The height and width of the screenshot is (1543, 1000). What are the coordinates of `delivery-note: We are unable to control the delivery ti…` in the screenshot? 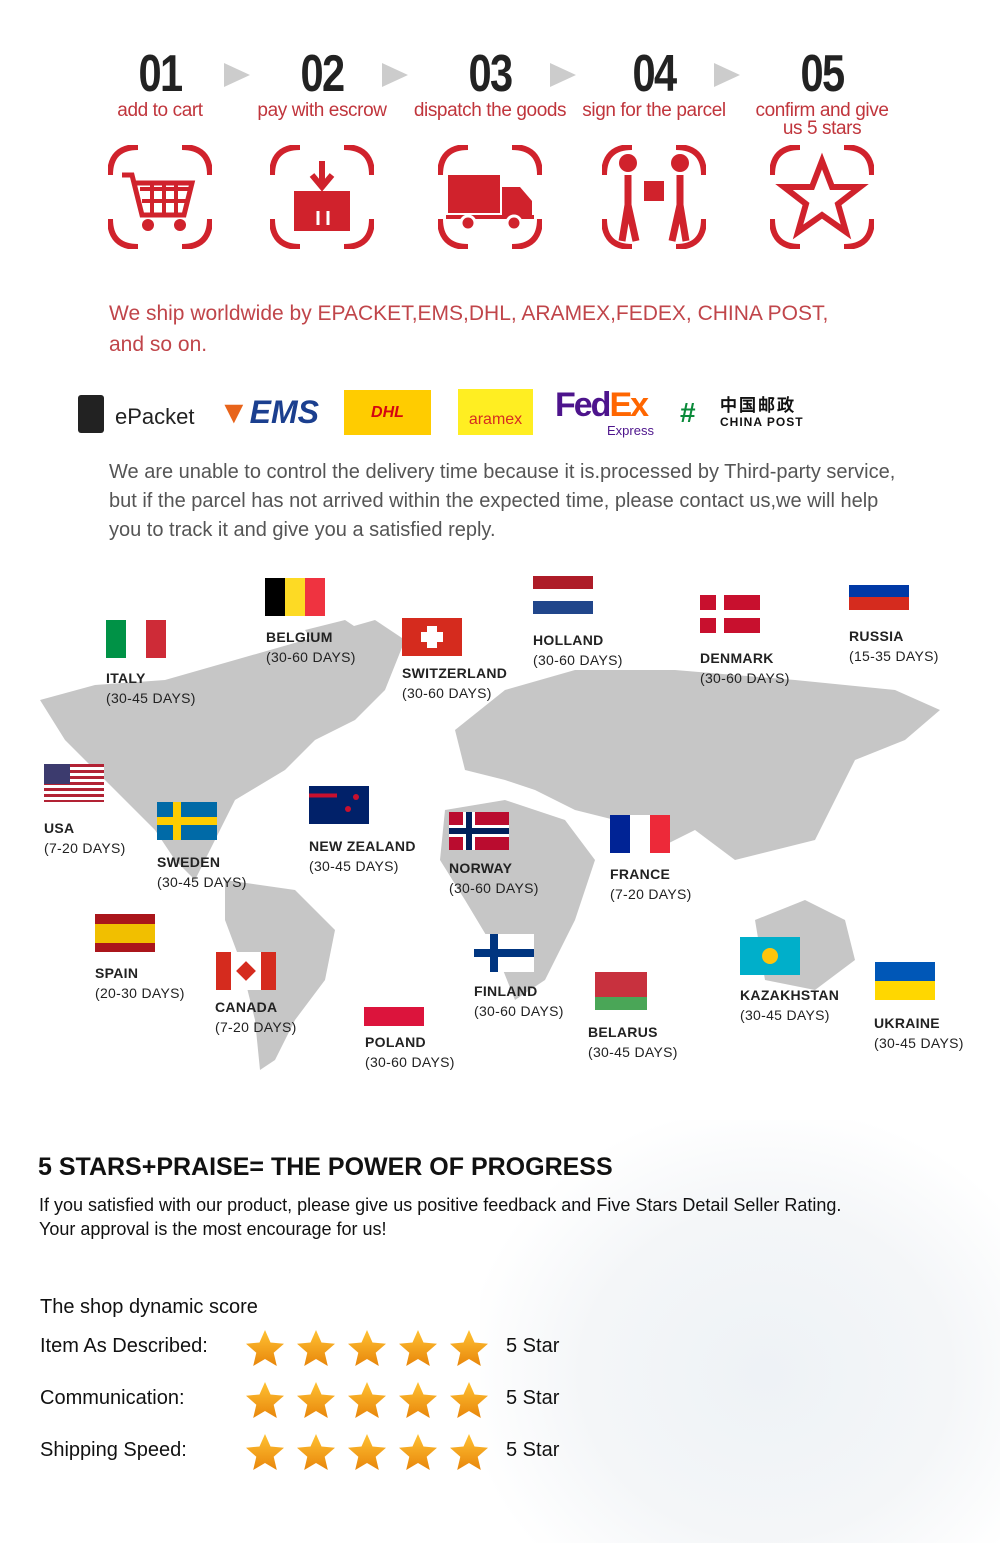 It's located at (502, 501).